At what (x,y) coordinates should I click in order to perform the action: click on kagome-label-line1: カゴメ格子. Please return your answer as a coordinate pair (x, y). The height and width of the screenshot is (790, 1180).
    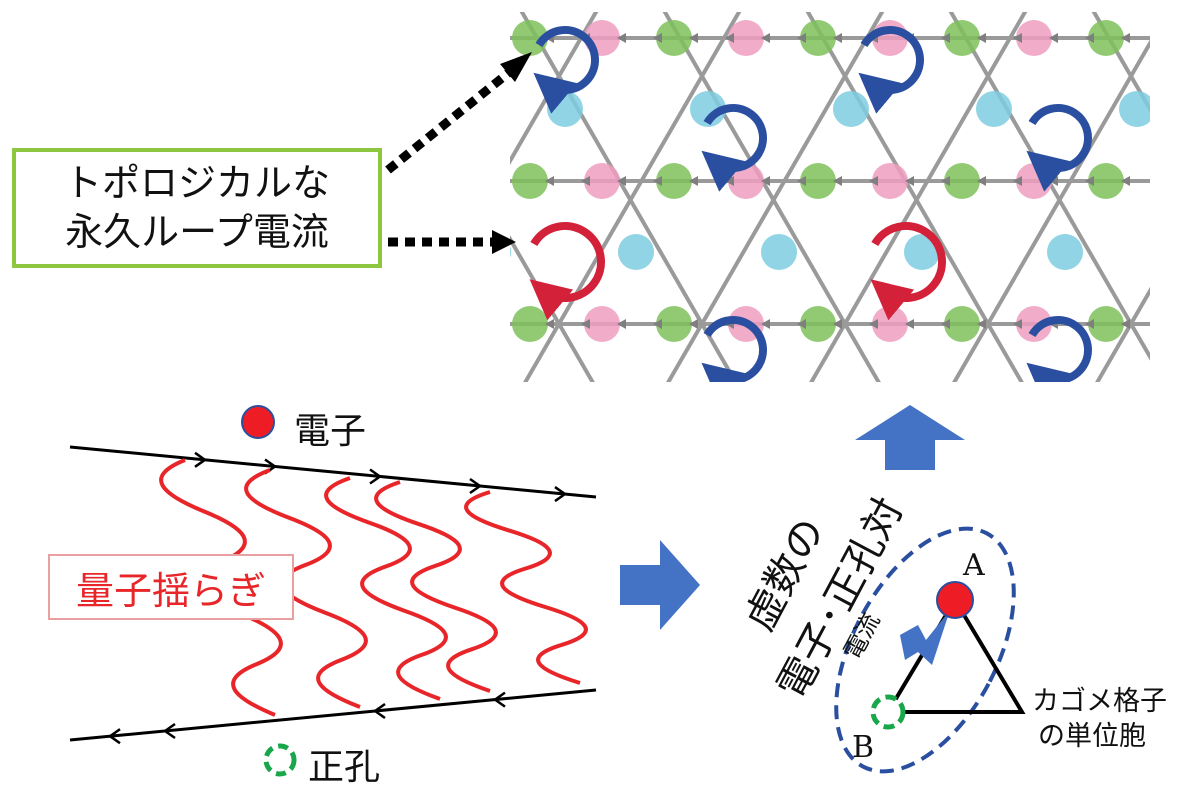
    Looking at the image, I should click on (1099, 701).